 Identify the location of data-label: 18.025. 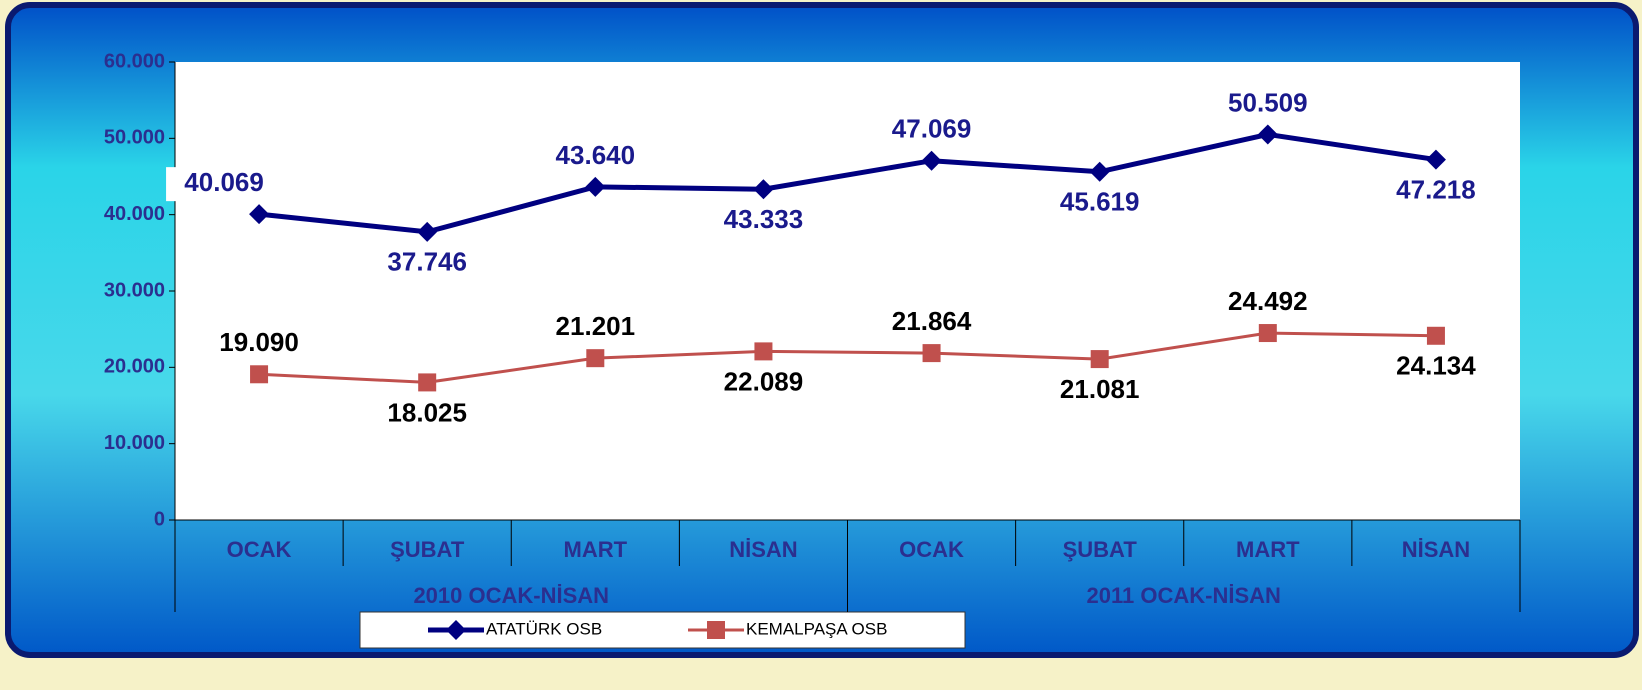
(427, 412).